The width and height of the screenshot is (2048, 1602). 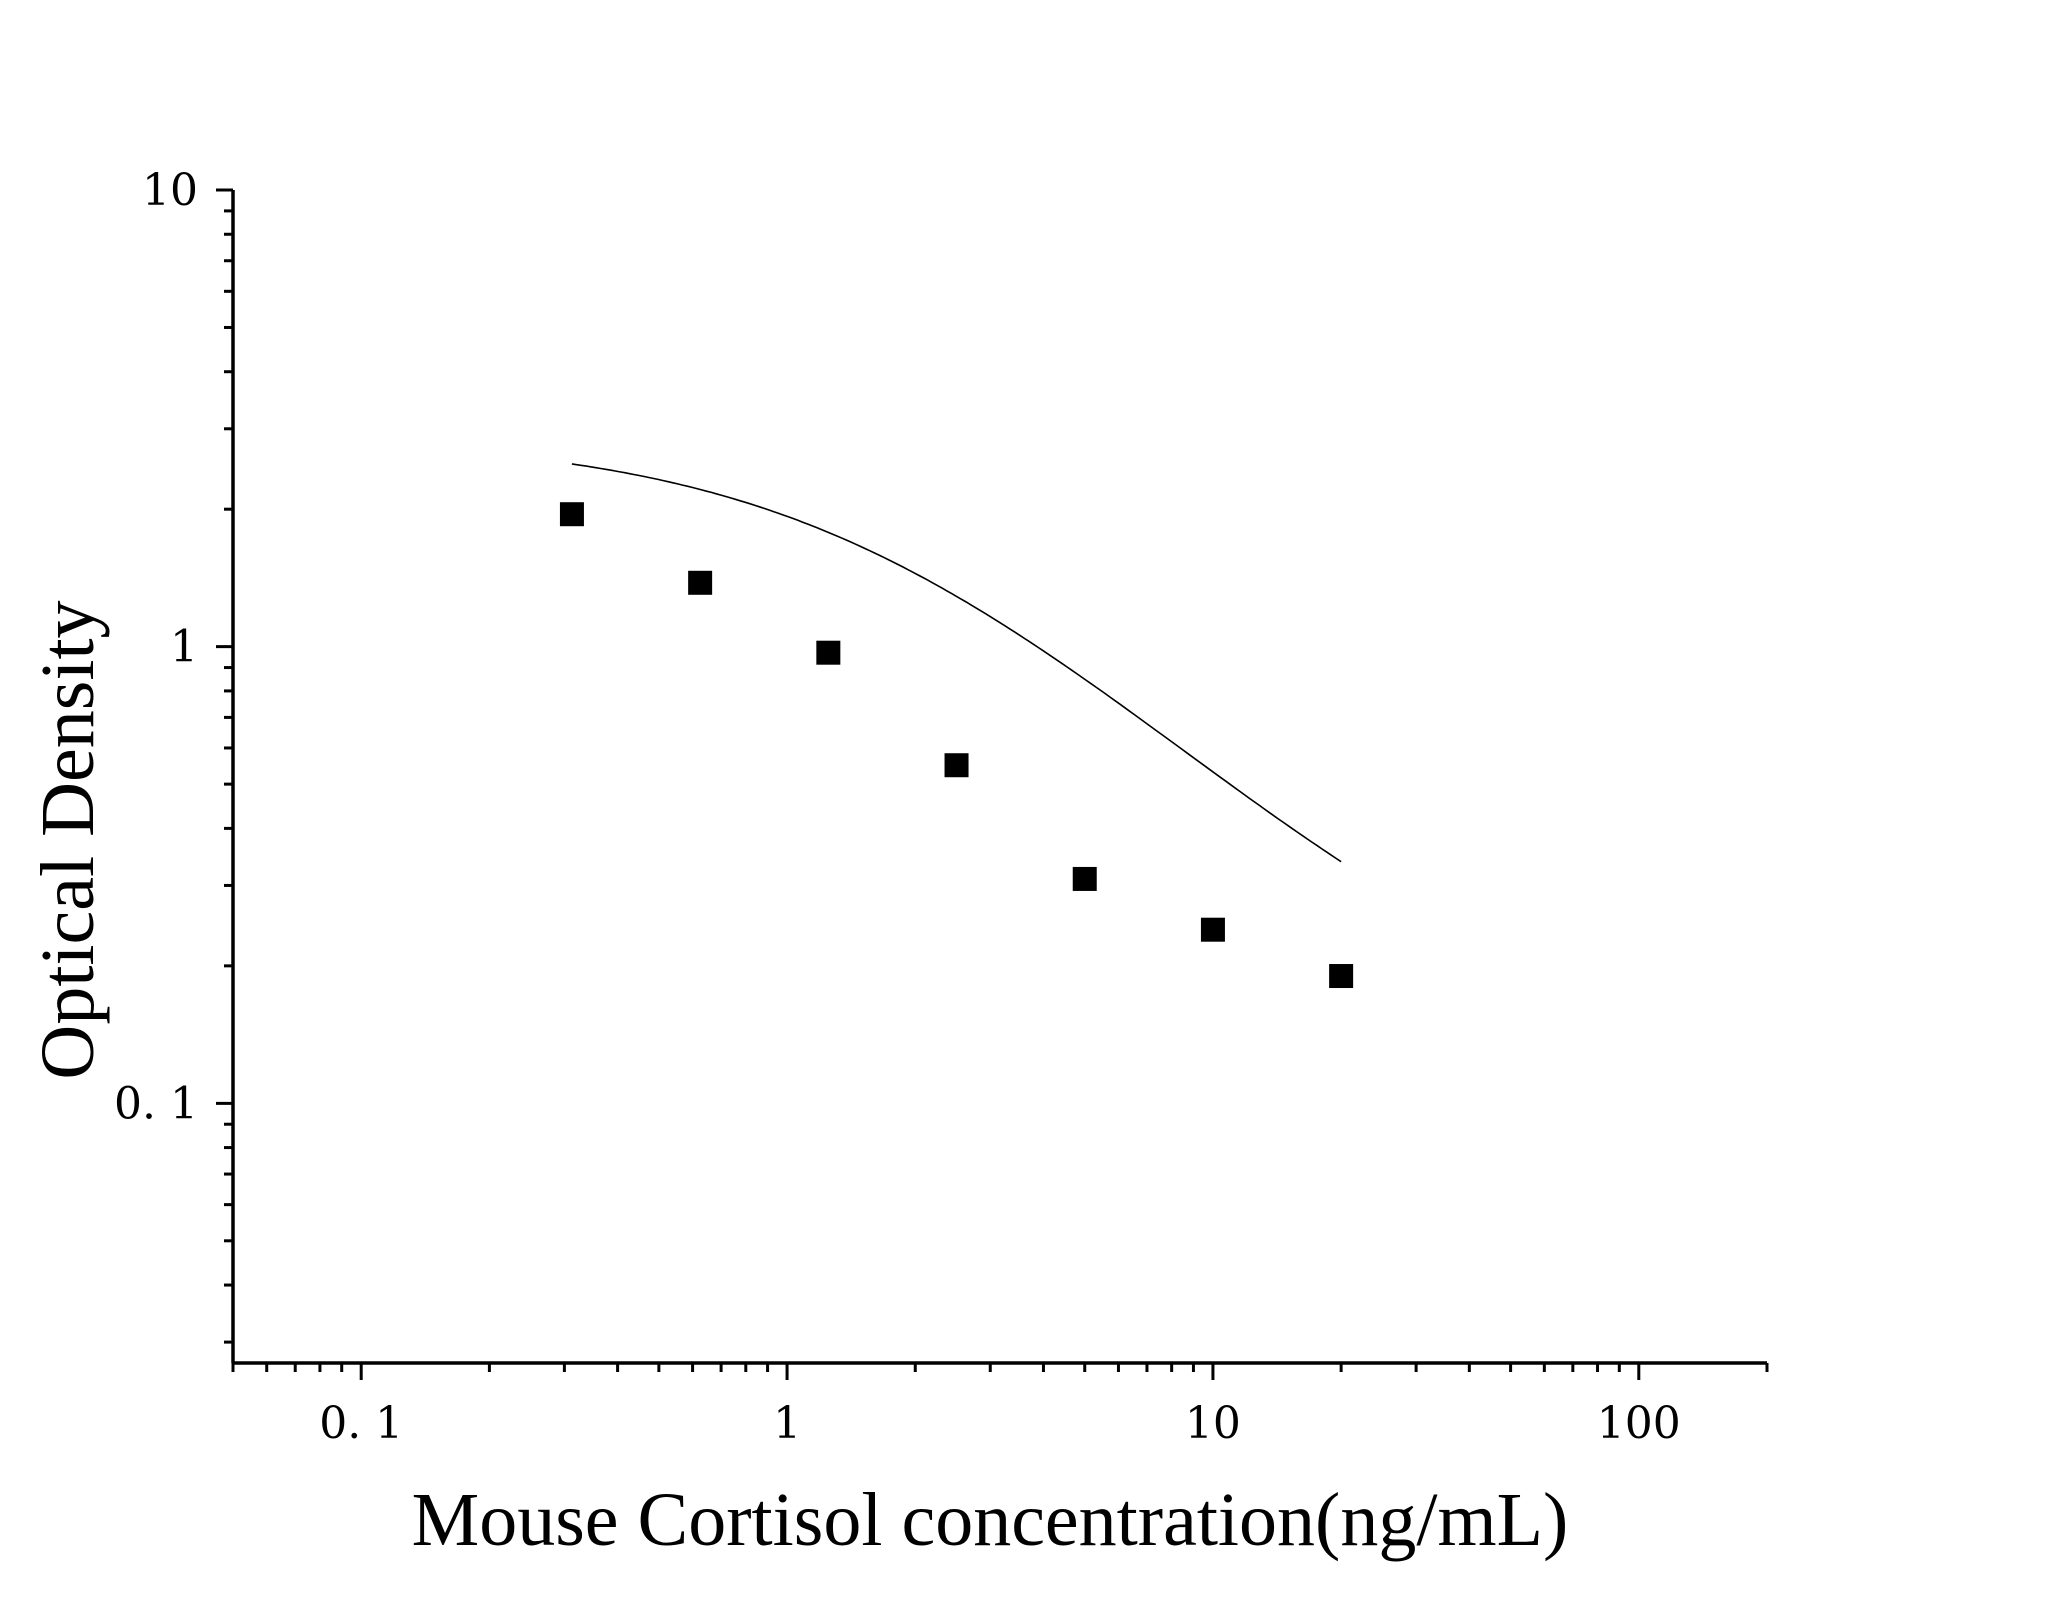 What do you see at coordinates (990, 1520) in the screenshot?
I see `x-axis-title: Mouse Cortisol concentration(ng/mL)` at bounding box center [990, 1520].